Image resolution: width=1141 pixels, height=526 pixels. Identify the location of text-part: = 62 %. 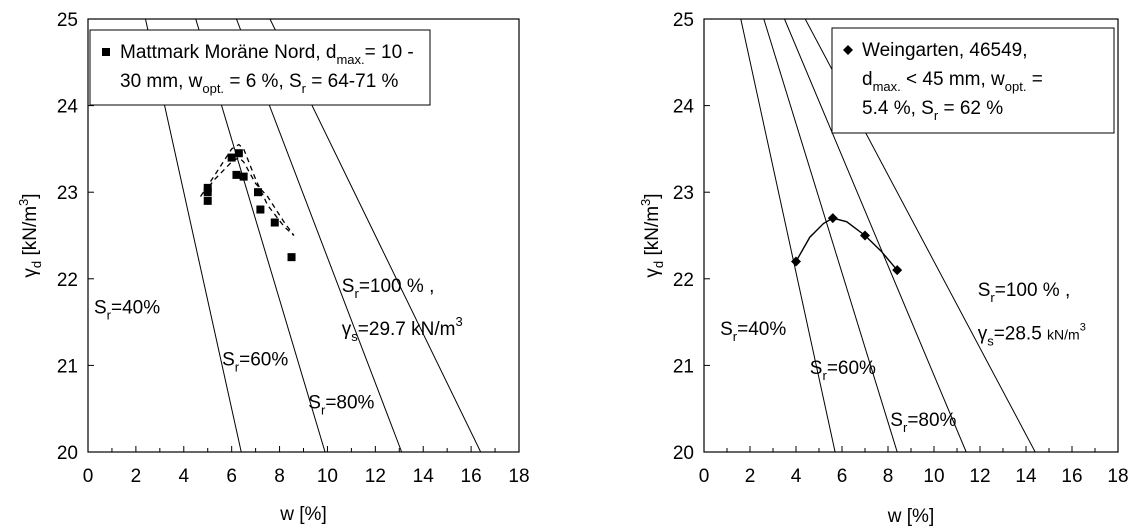
(970, 108).